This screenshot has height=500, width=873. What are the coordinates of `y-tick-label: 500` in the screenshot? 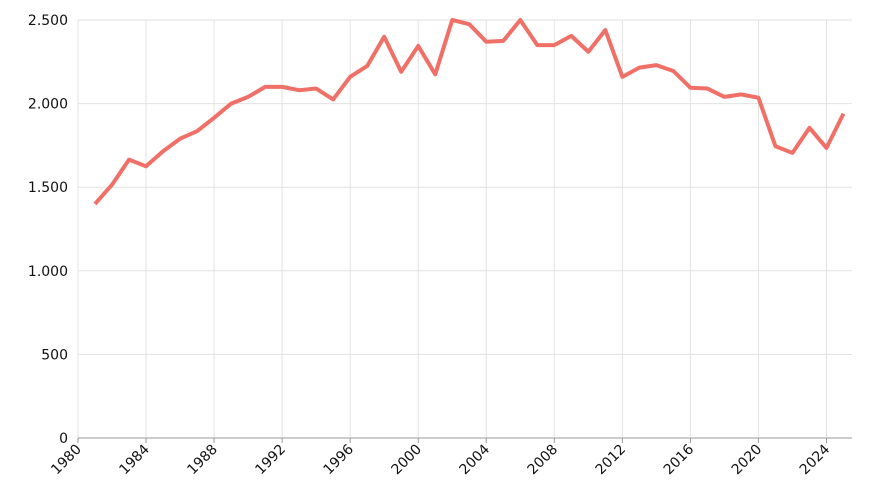 It's located at (54, 355).